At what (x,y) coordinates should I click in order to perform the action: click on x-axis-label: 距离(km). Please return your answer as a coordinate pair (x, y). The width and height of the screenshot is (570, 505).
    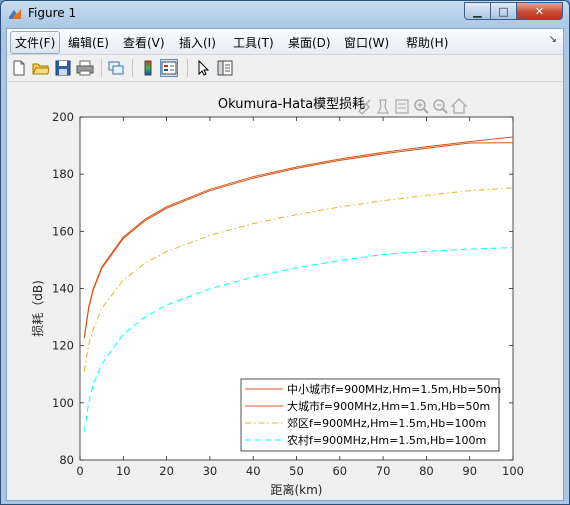
    Looking at the image, I should click on (296, 489).